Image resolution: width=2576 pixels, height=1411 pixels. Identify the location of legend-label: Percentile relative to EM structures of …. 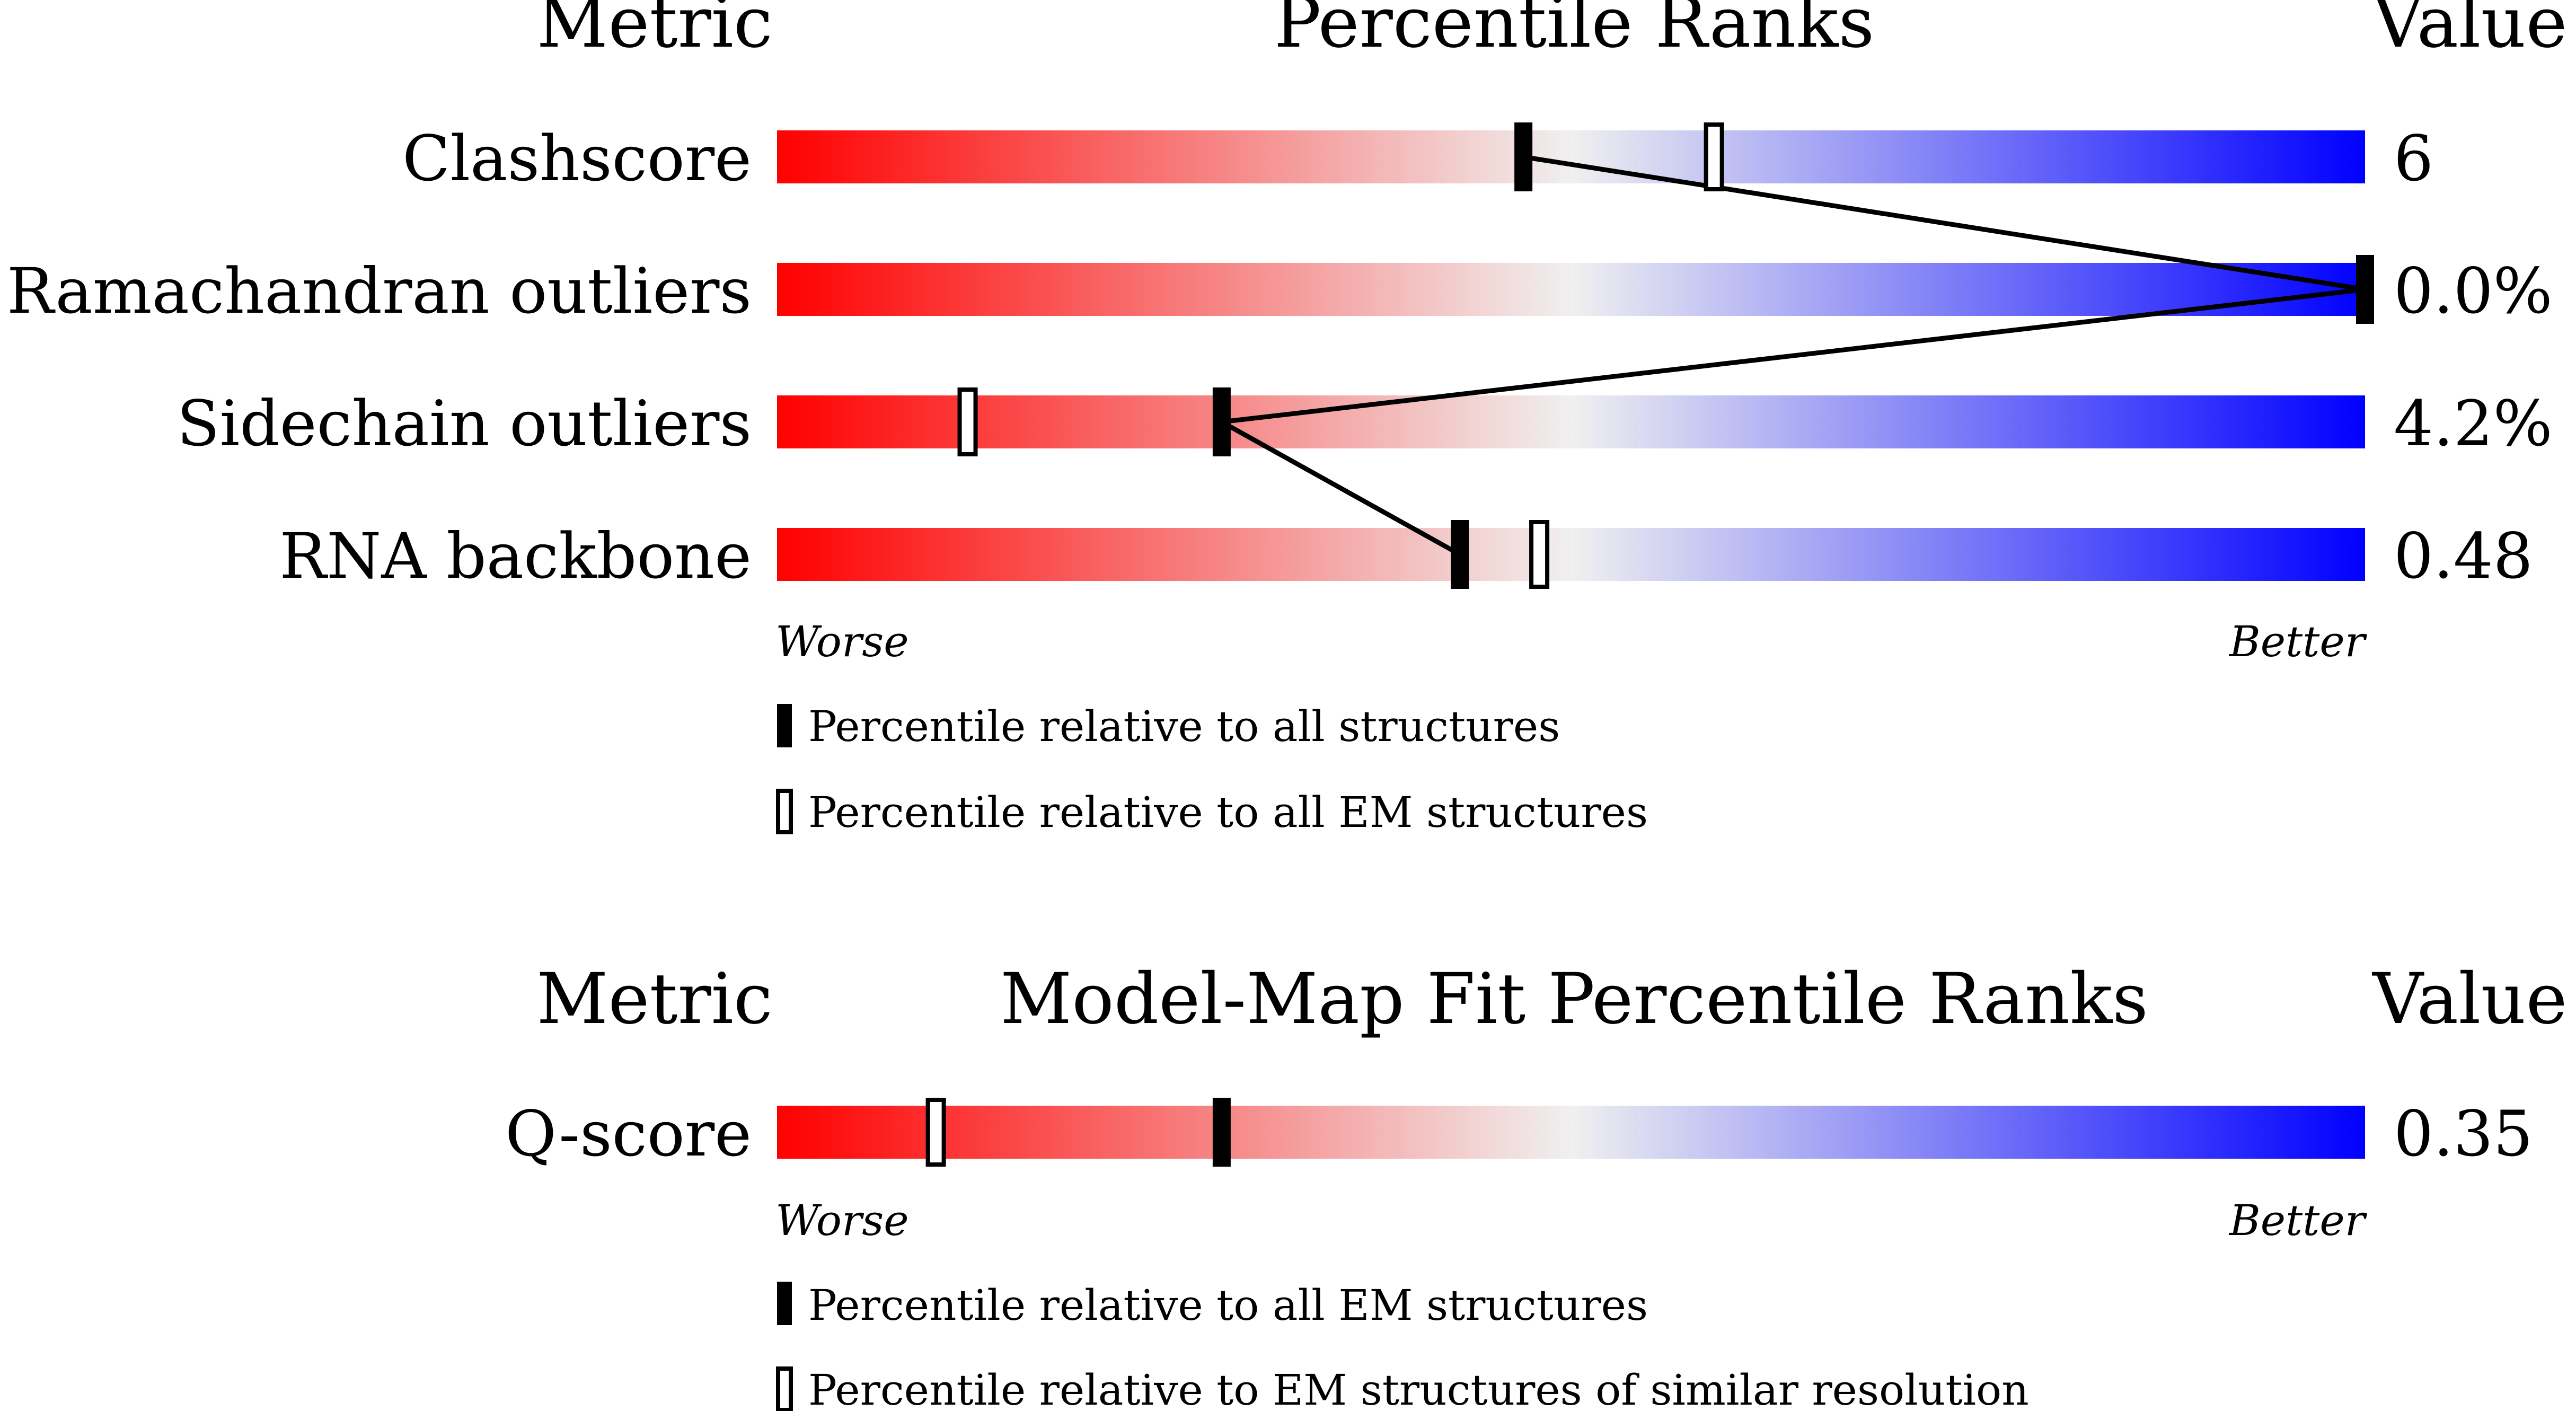
(1418, 1388).